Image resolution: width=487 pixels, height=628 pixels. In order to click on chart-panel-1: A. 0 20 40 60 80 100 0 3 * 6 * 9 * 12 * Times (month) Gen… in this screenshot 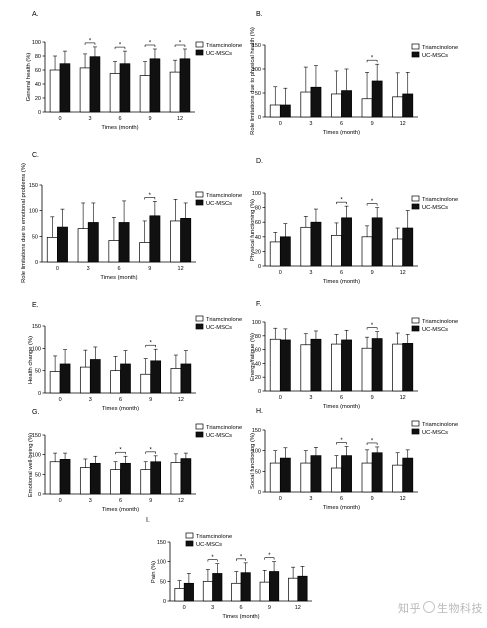, I will do `click(134, 71)`.